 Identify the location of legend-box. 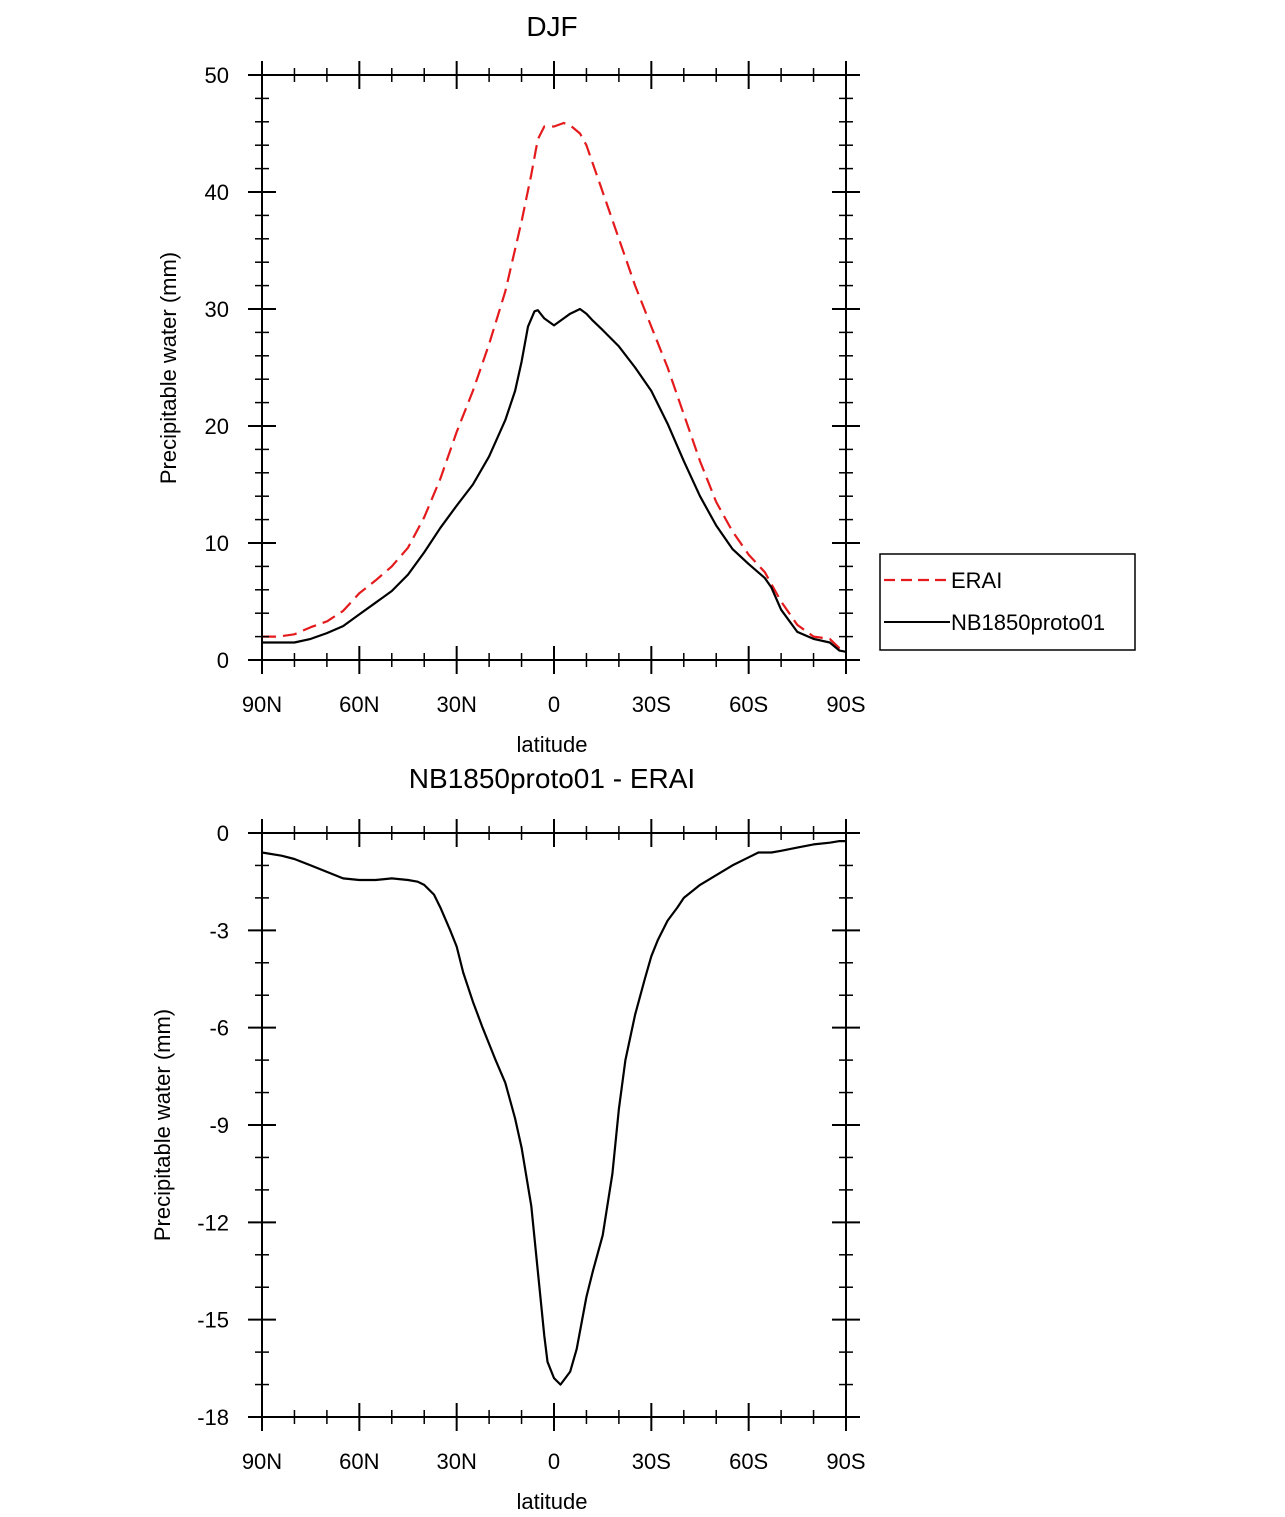
(1007, 602).